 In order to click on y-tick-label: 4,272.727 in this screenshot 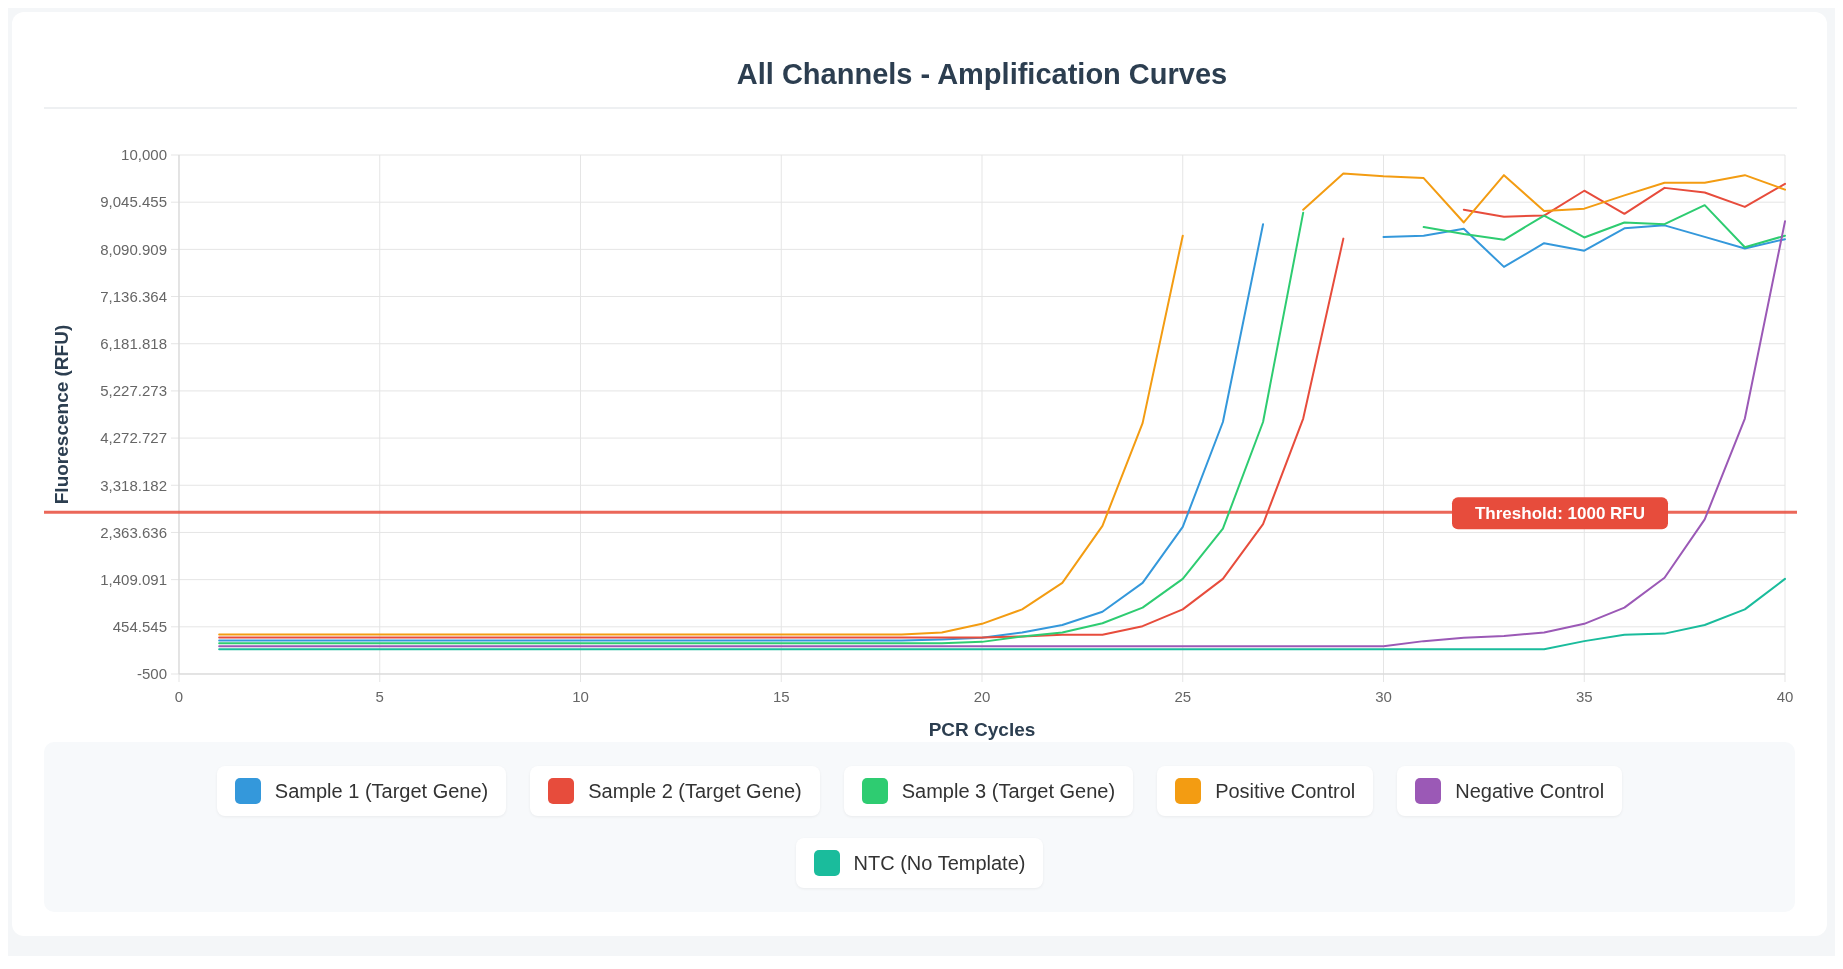, I will do `click(133, 438)`.